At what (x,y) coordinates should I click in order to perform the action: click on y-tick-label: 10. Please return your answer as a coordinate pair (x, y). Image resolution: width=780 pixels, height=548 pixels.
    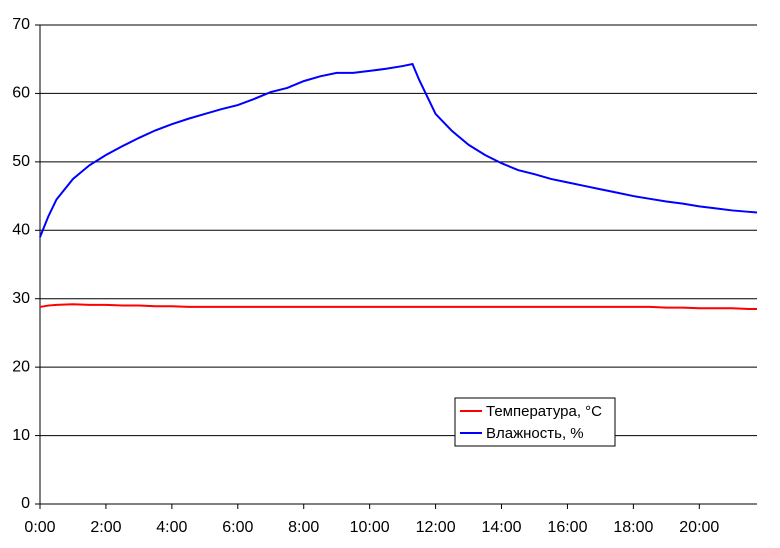
    Looking at the image, I should click on (21, 435).